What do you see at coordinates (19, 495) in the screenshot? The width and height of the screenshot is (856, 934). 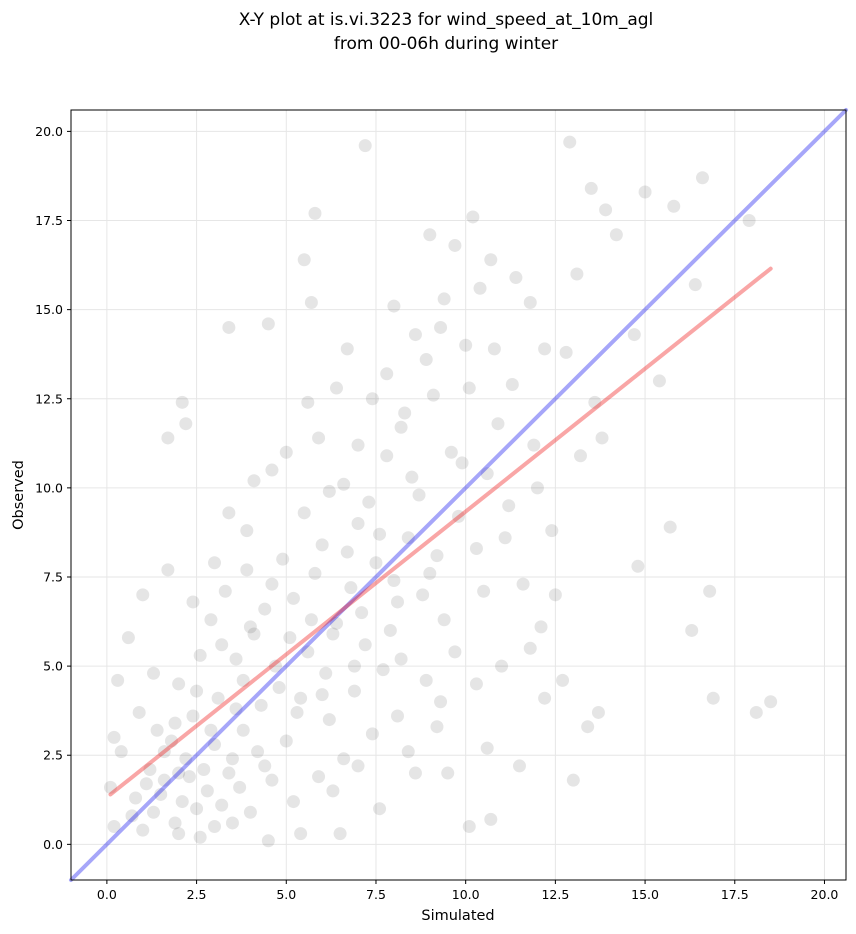 I see `y-axis-label: Observed` at bounding box center [19, 495].